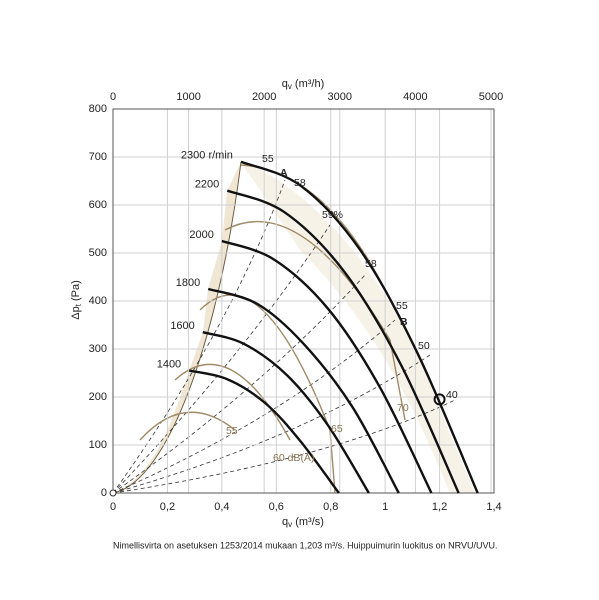  I want to click on annotation: 59%, so click(332, 215).